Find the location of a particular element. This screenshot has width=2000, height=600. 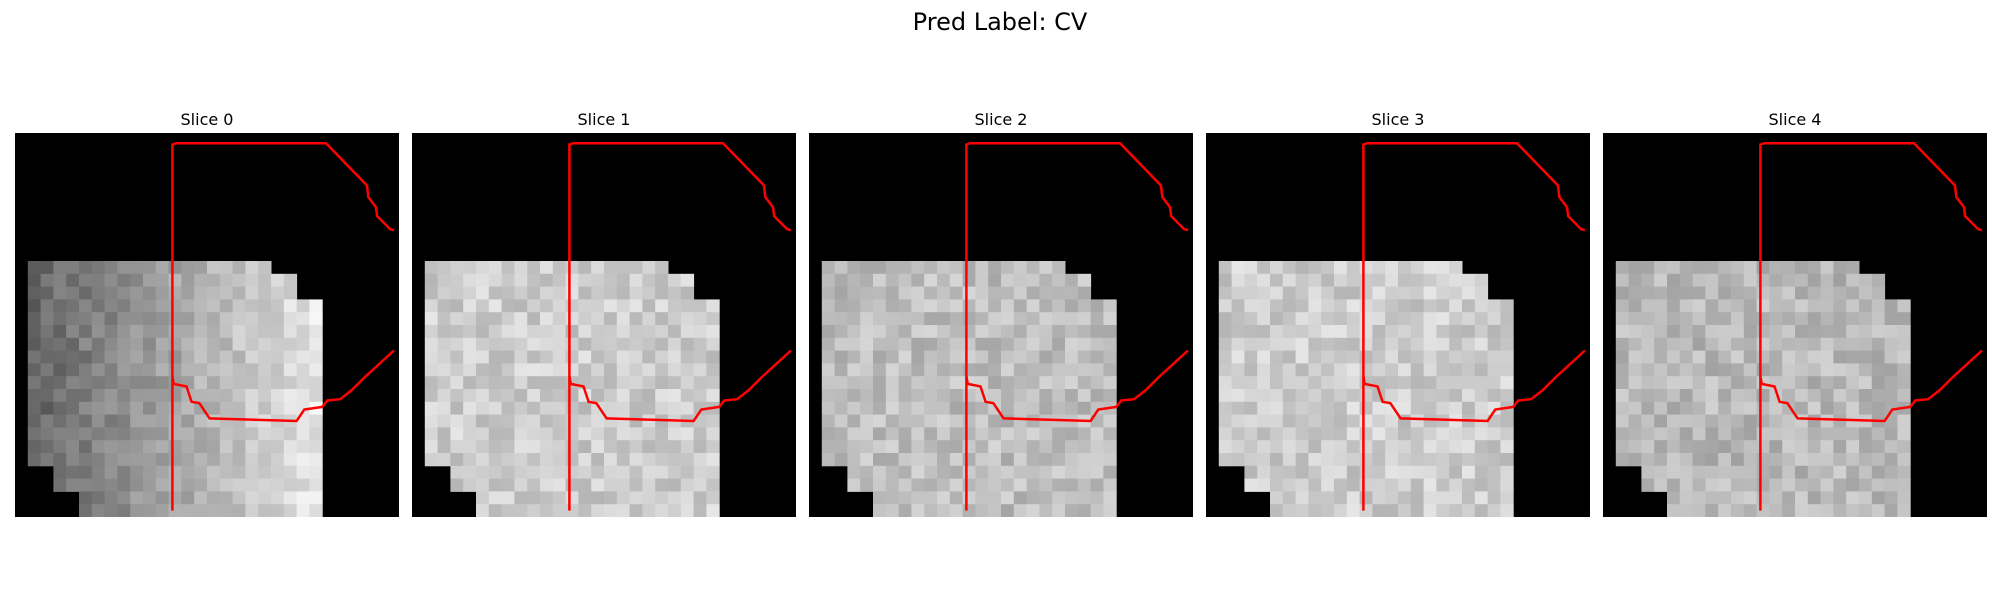

slice-title: Slice 3 is located at coordinates (1398, 120).